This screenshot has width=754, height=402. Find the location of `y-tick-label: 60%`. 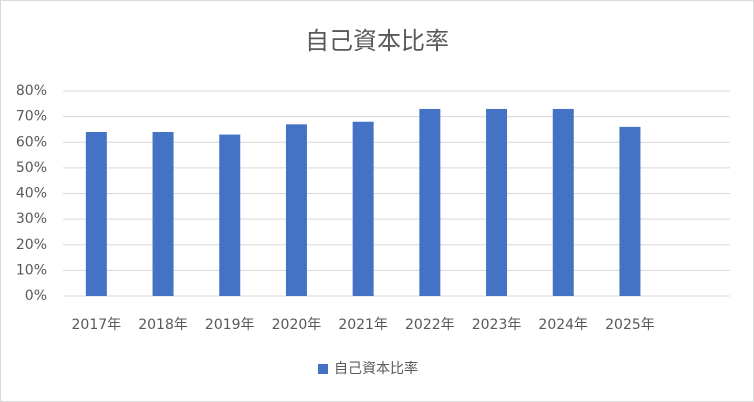

y-tick-label: 60% is located at coordinates (31, 142).